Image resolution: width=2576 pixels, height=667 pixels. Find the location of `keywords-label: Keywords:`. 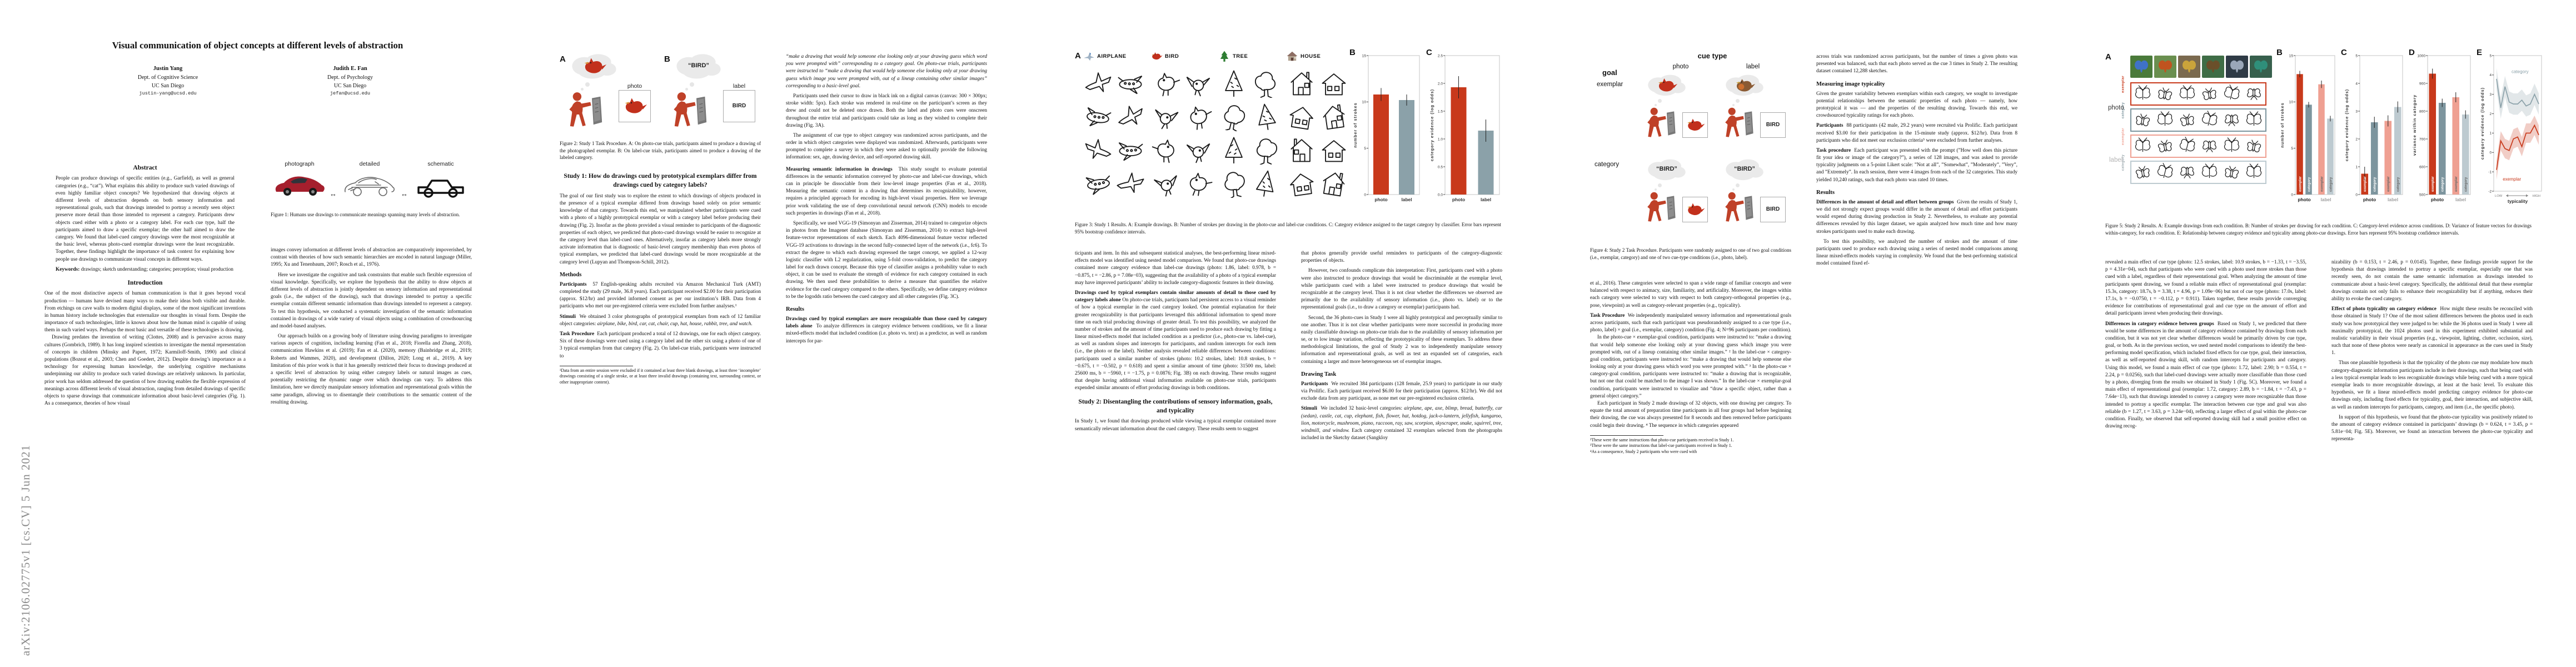

keywords-label: Keywords: is located at coordinates (68, 269).